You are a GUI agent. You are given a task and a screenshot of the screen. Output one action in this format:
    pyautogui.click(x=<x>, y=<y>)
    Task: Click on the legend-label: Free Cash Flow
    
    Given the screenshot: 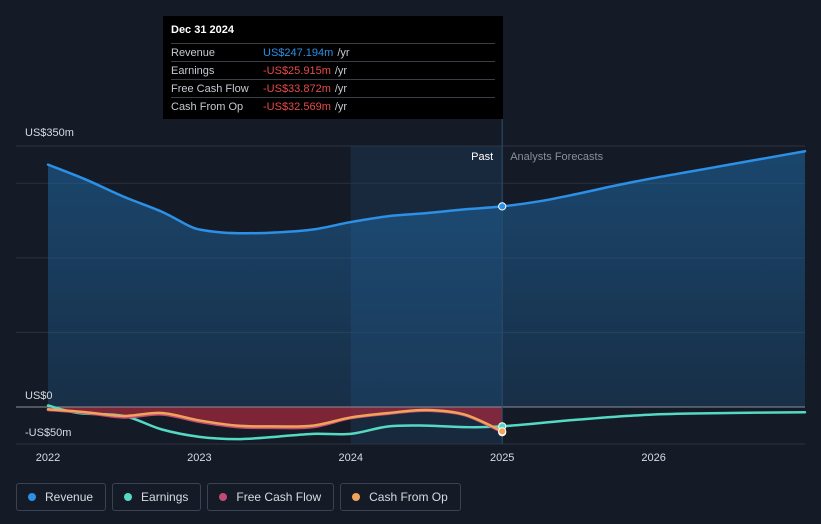 What is the action you would take?
    pyautogui.click(x=279, y=497)
    